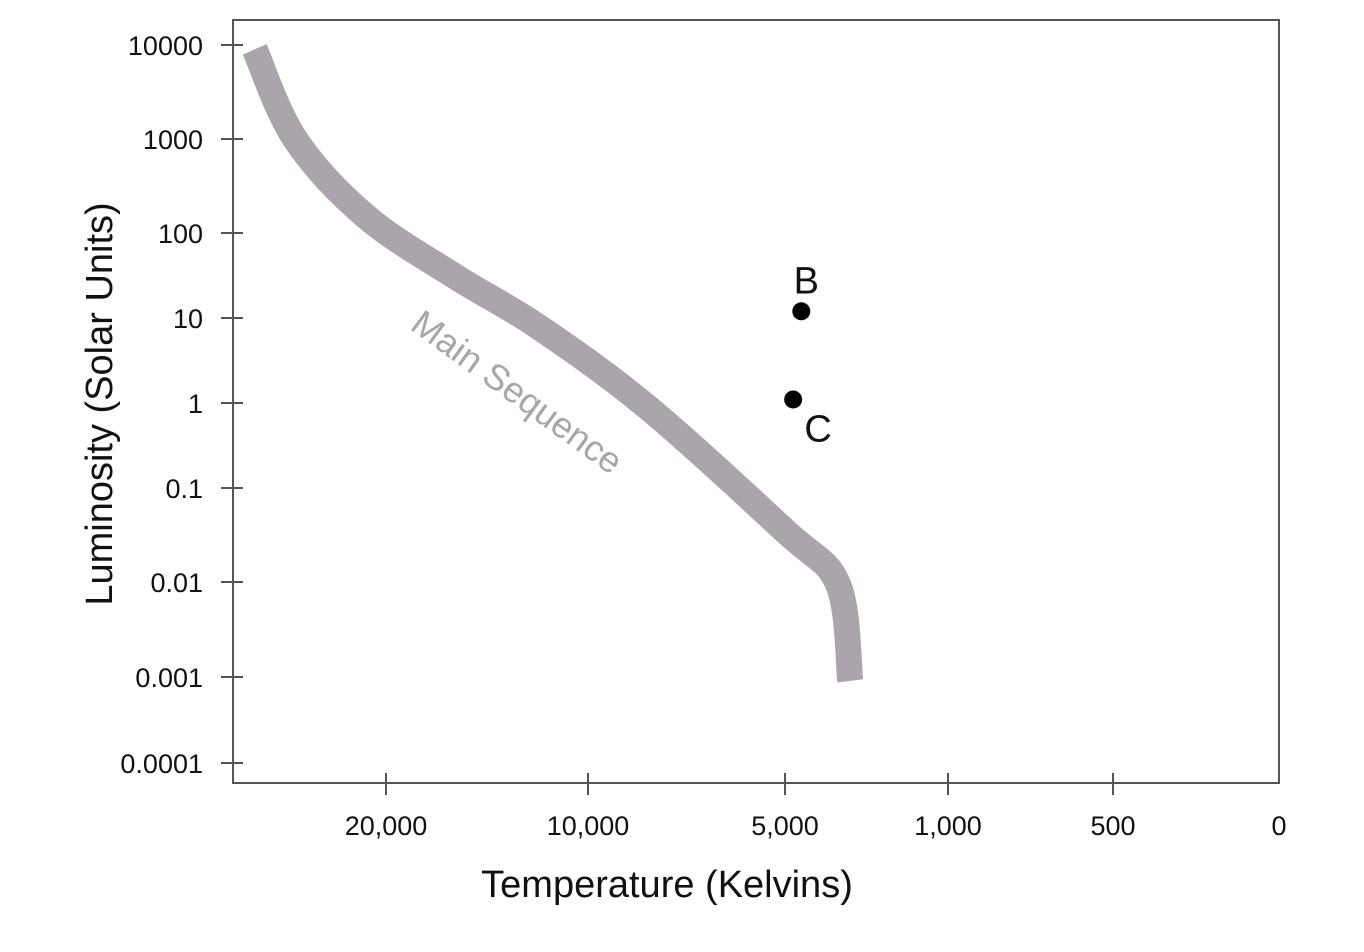 Image resolution: width=1364 pixels, height=952 pixels. What do you see at coordinates (1112, 826) in the screenshot?
I see `x-tick-label: 500` at bounding box center [1112, 826].